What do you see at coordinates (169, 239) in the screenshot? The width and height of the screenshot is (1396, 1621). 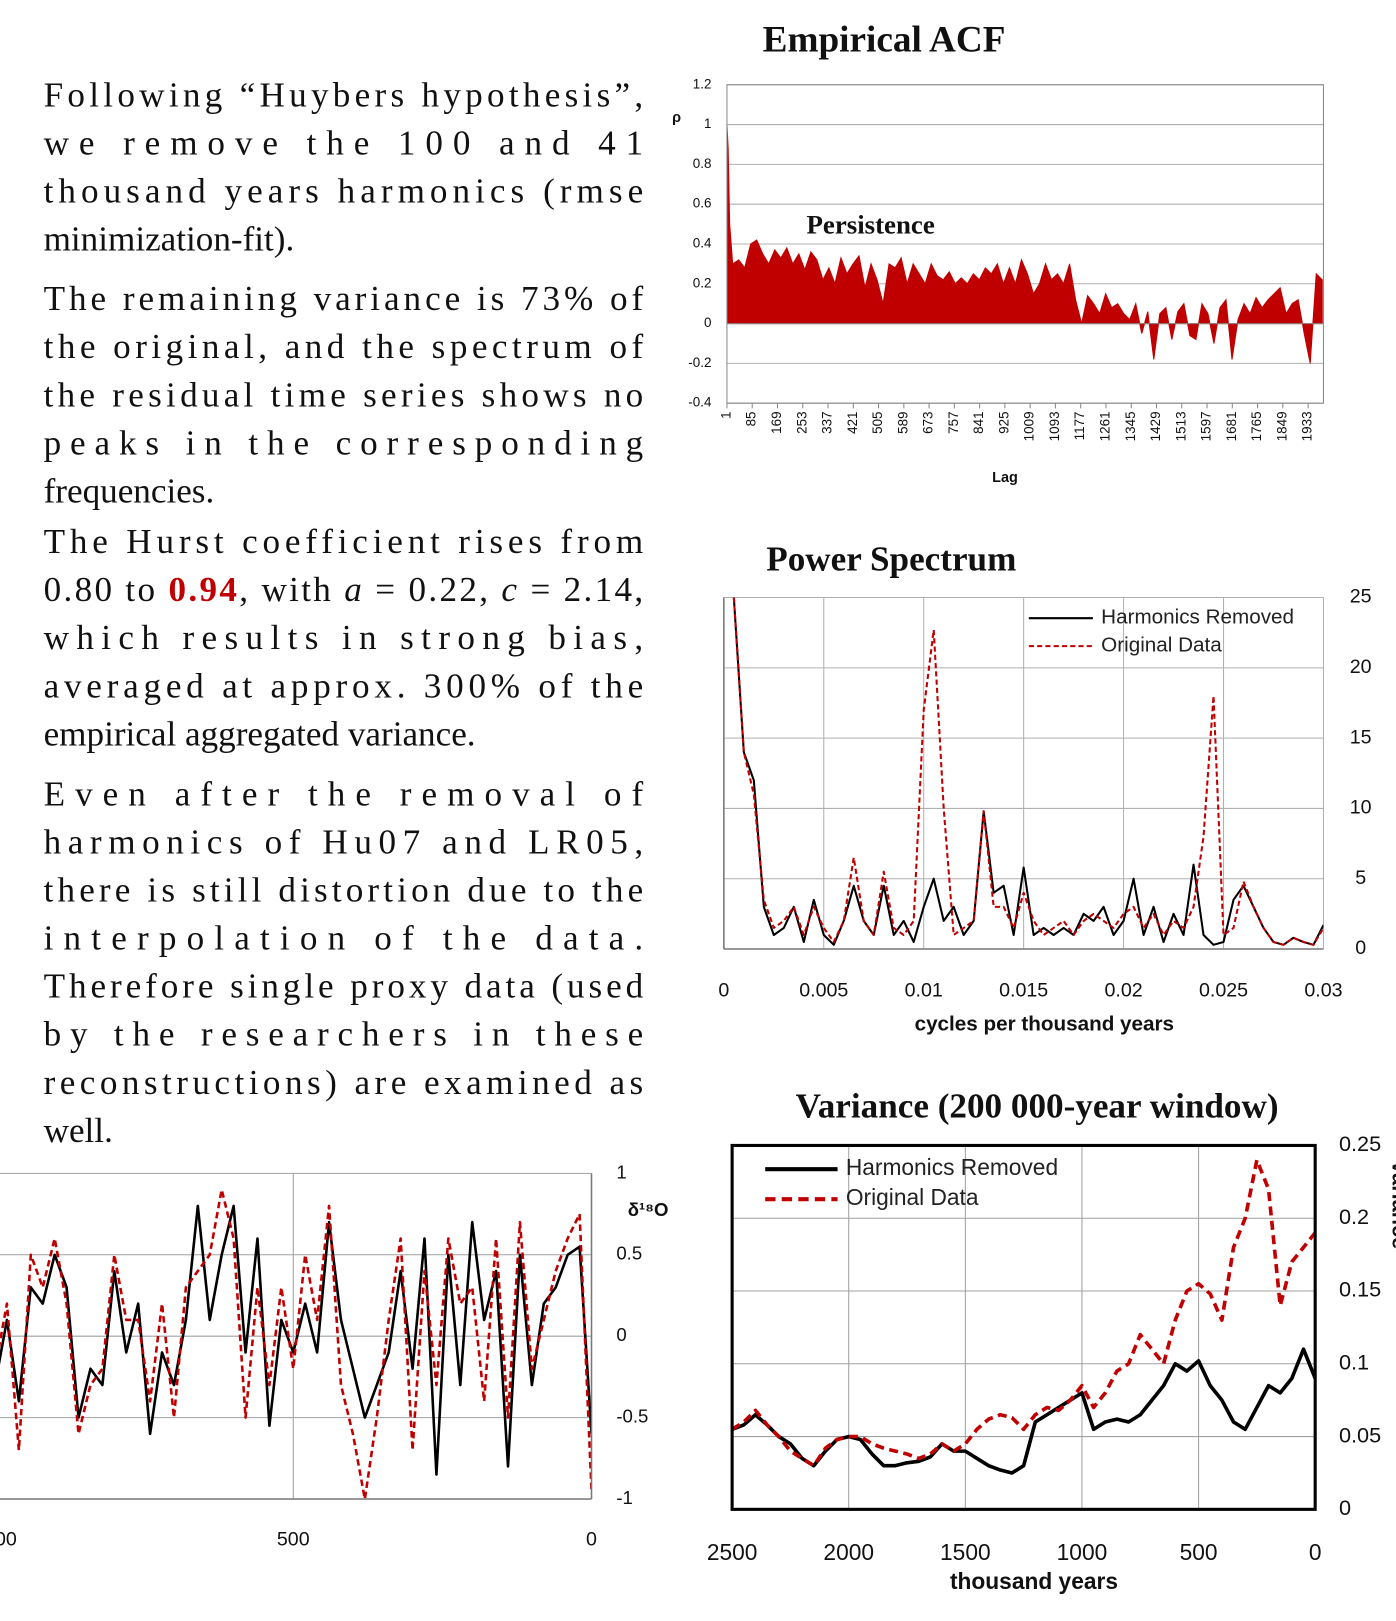 I see `paragraph-line: minimization-fit).` at bounding box center [169, 239].